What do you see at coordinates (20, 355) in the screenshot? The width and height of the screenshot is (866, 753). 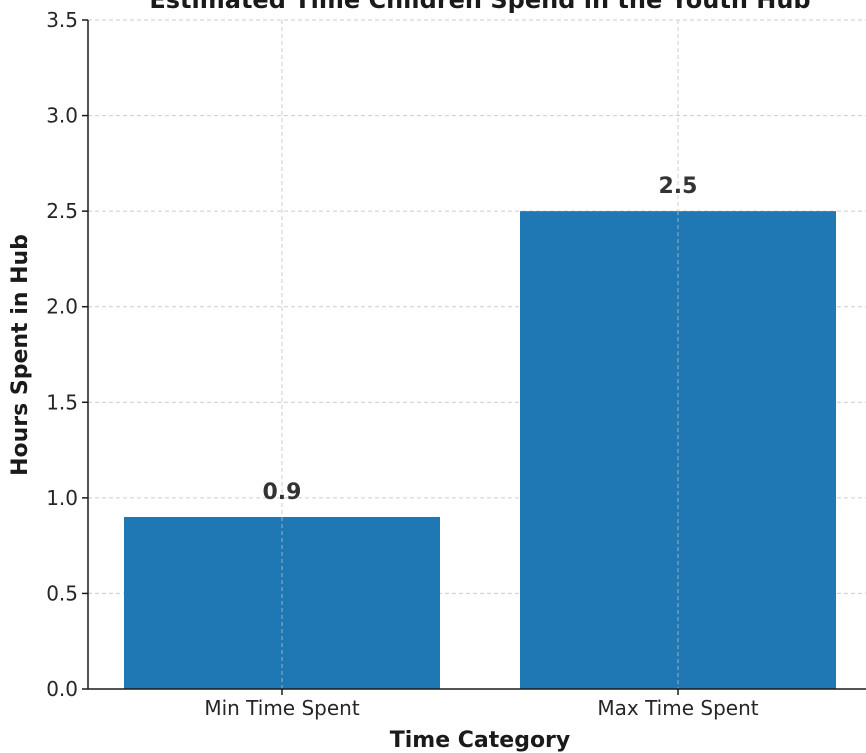 I see `y-axis-label: Hours Spent in Hub` at bounding box center [20, 355].